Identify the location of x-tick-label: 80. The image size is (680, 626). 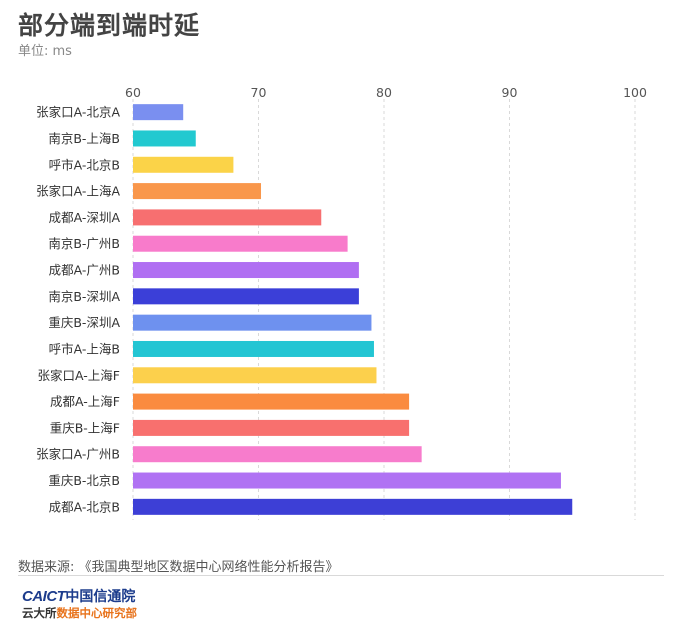
(384, 92).